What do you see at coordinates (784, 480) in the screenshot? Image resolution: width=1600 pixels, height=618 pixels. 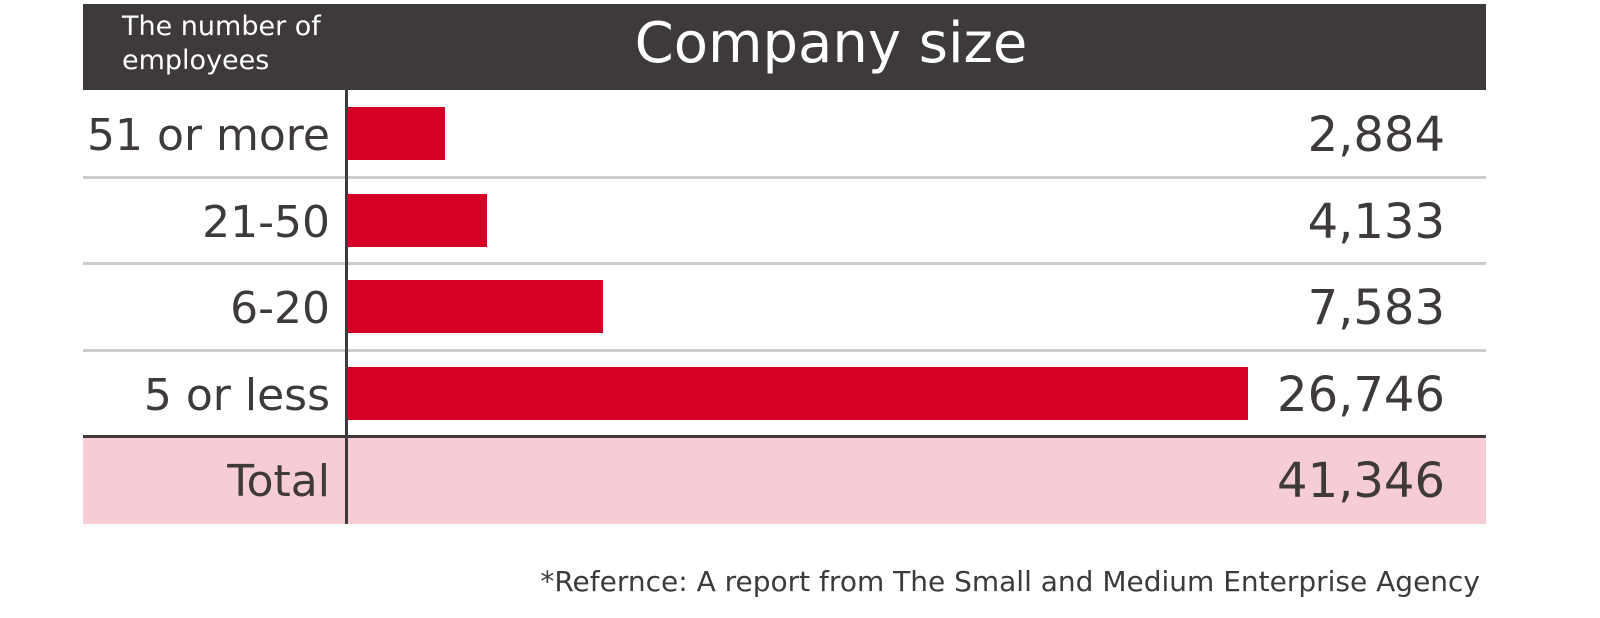 I see `total-row` at bounding box center [784, 480].